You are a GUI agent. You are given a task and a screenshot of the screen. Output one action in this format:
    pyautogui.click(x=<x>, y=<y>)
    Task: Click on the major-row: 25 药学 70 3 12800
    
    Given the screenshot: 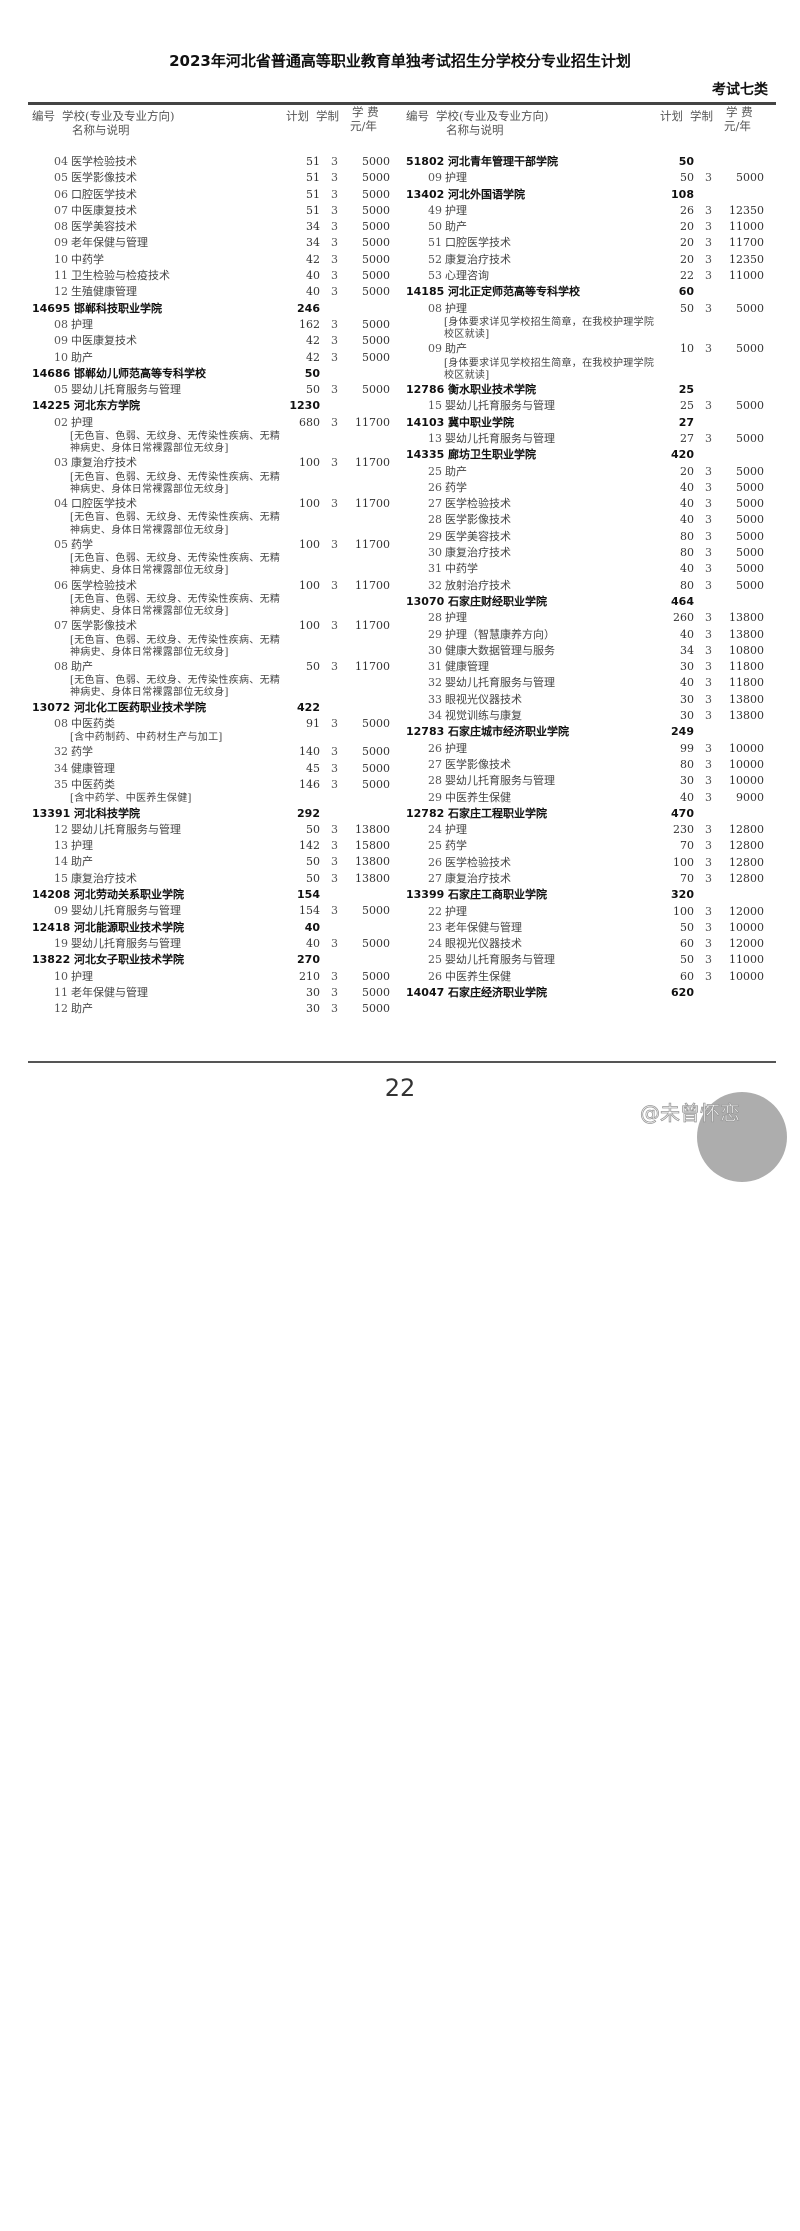 What is the action you would take?
    pyautogui.click(x=586, y=846)
    